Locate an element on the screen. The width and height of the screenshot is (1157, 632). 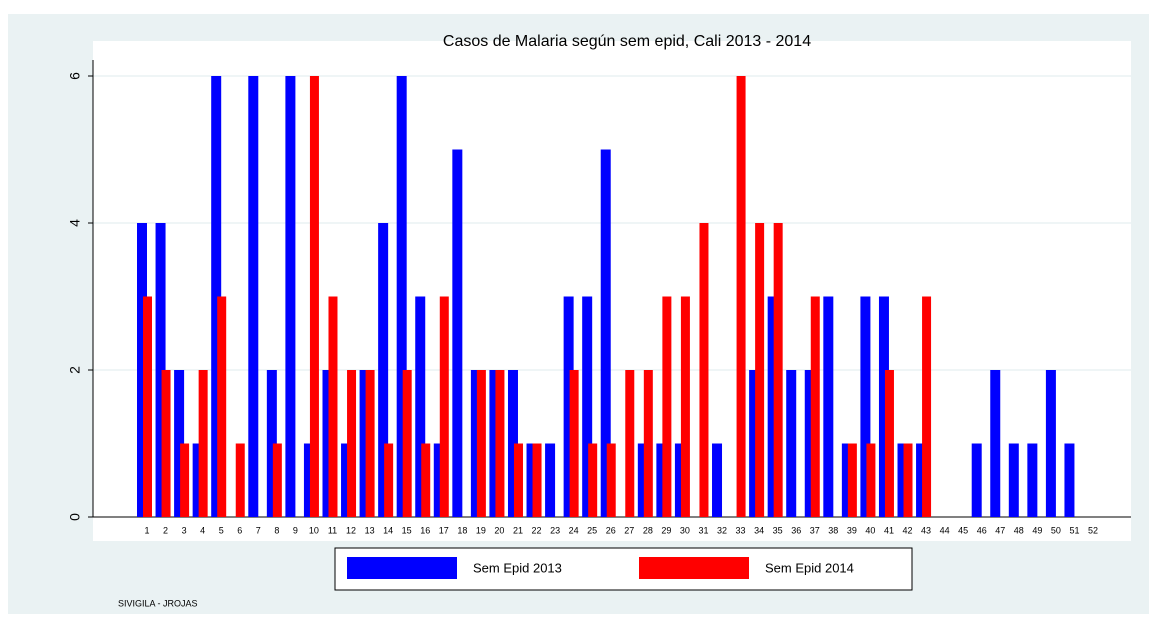
x-tick-label: 27 is located at coordinates (629, 530).